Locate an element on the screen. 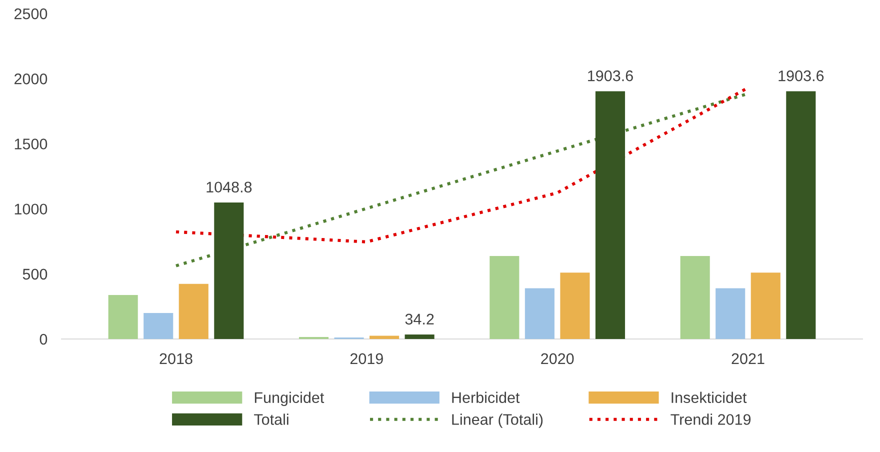 The height and width of the screenshot is (452, 880). legend-label: Herbicidet is located at coordinates (486, 398).